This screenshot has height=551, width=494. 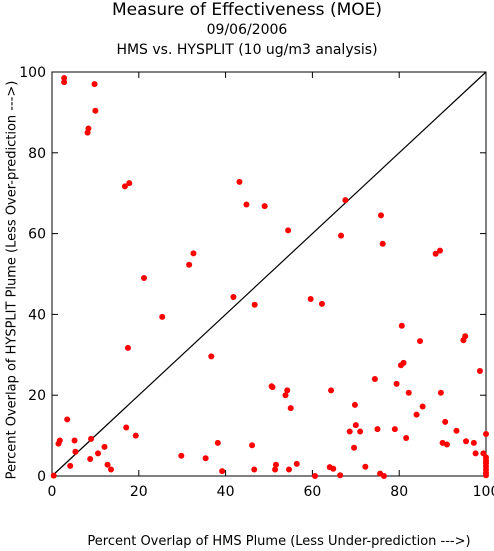 What do you see at coordinates (226, 492) in the screenshot?
I see `x-tick-label: 40` at bounding box center [226, 492].